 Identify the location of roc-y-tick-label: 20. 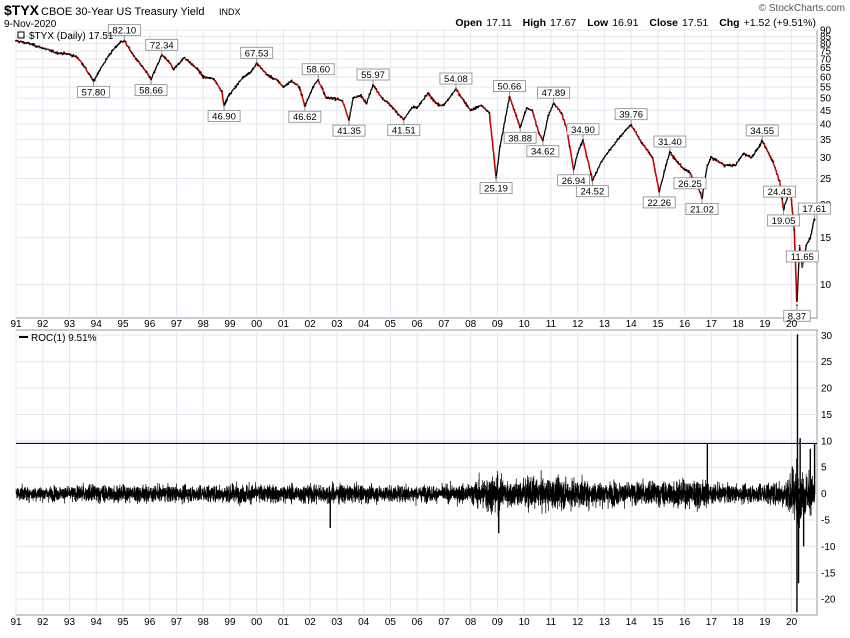
(827, 389).